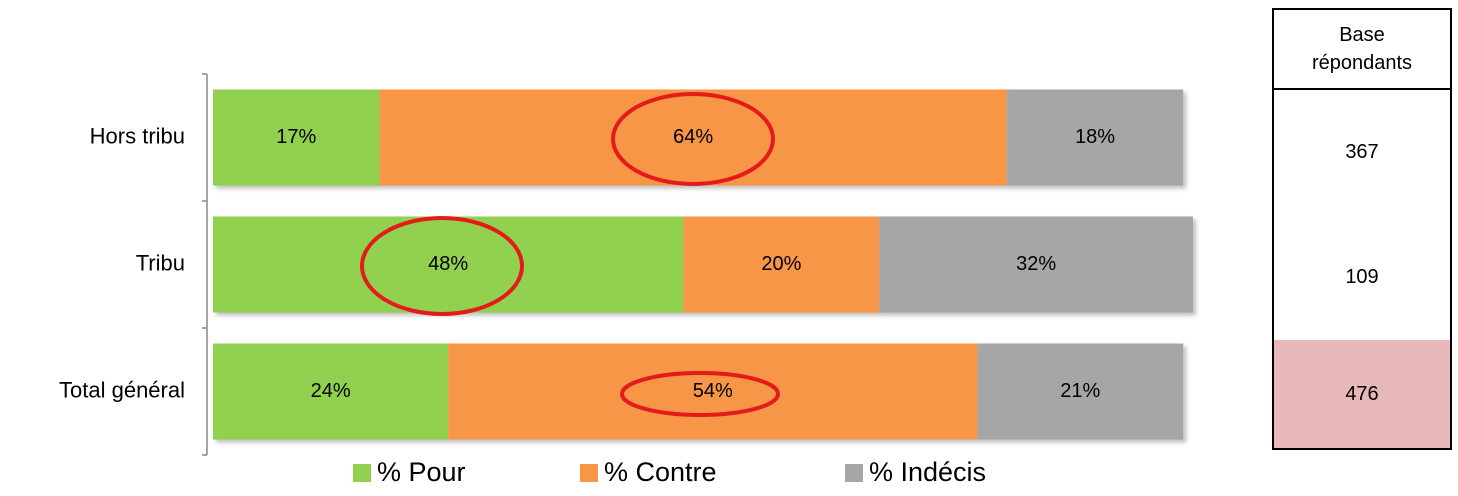  Describe the element at coordinates (1362, 152) in the screenshot. I see `table-cell: 367` at that location.